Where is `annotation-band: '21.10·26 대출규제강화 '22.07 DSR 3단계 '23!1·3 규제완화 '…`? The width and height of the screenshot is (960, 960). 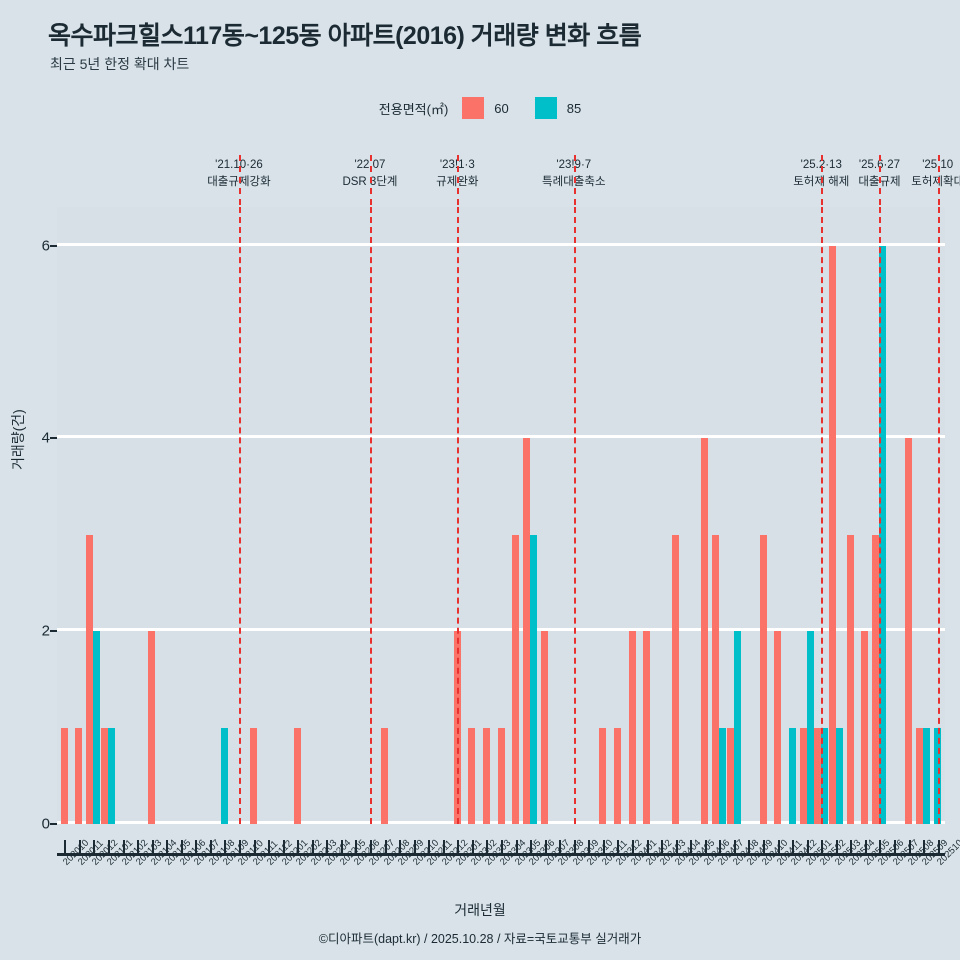
annotation-band: '21.10·26 대출규제강화 '22.07 DSR 3단계 '23!1·3 규제완화 '… is located at coordinates (480, 180).